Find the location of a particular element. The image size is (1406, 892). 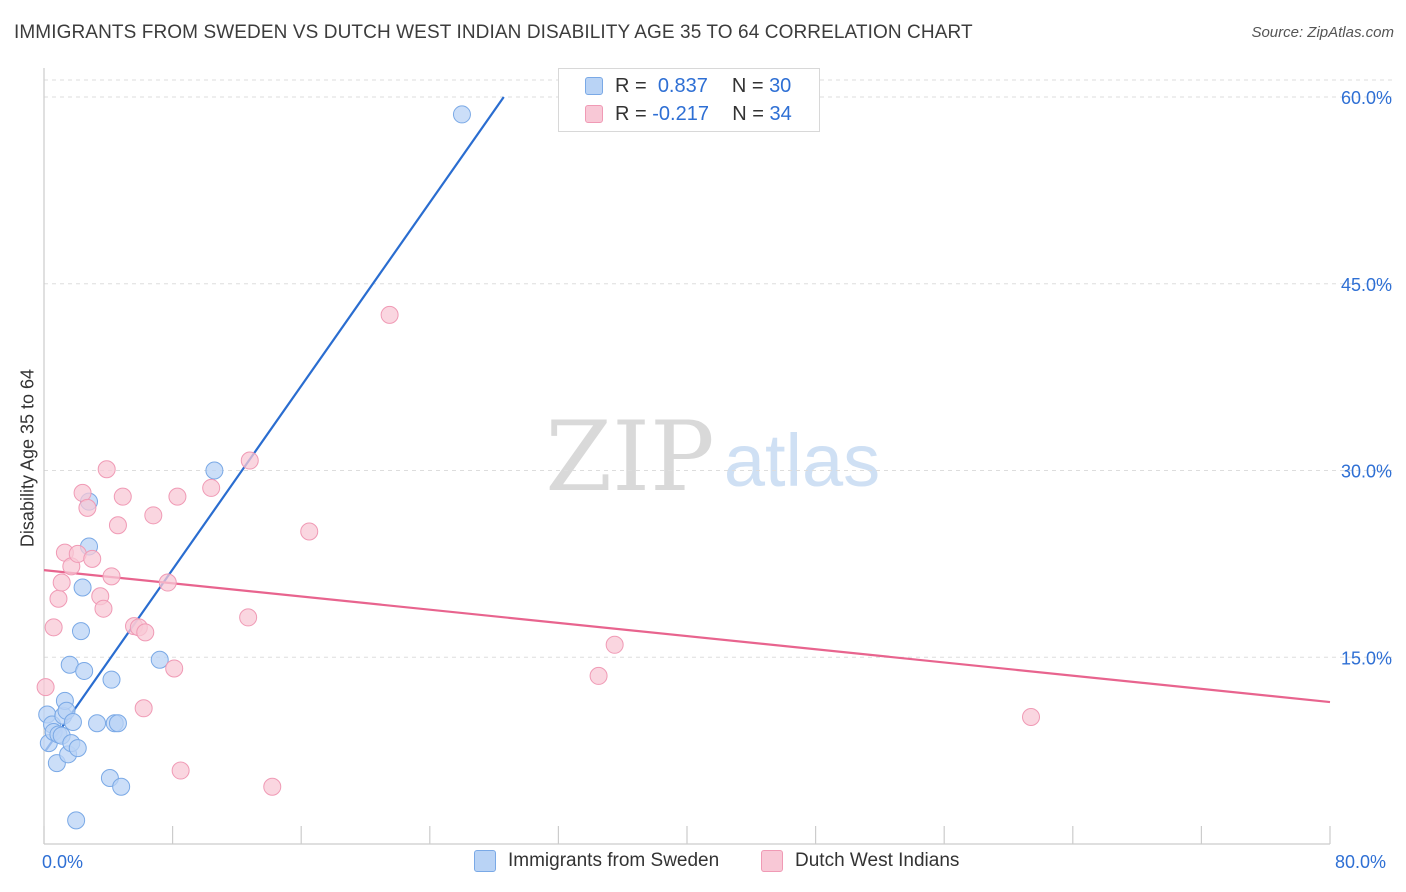

watermark-atlas: atlas is located at coordinates (802, 460).